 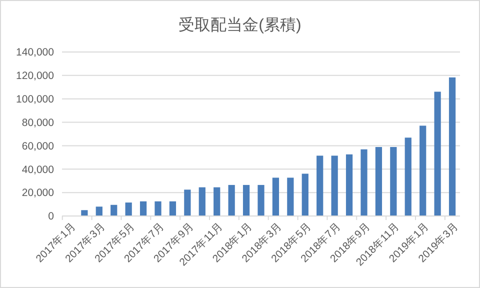 What do you see at coordinates (38, 122) in the screenshot?
I see `y-tick-label: 80,000` at bounding box center [38, 122].